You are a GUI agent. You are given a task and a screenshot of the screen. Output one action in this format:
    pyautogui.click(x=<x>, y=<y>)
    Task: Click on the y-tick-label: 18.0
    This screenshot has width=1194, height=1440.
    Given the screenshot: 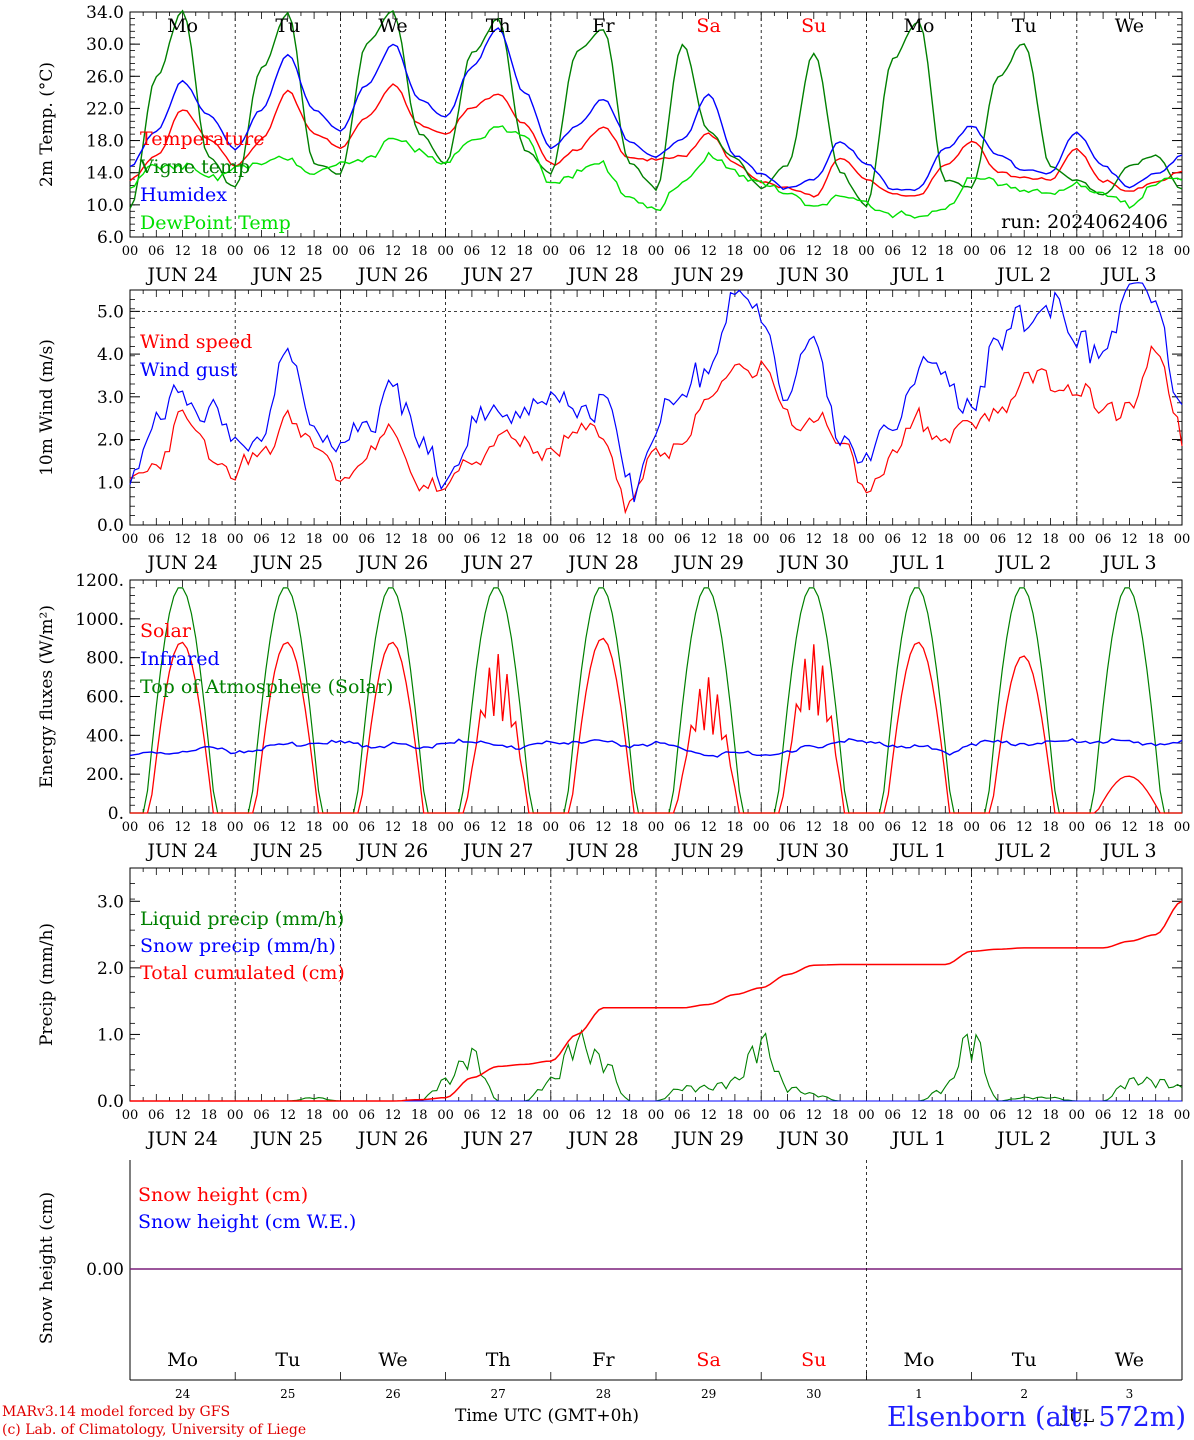 What is the action you would take?
    pyautogui.click(x=105, y=142)
    